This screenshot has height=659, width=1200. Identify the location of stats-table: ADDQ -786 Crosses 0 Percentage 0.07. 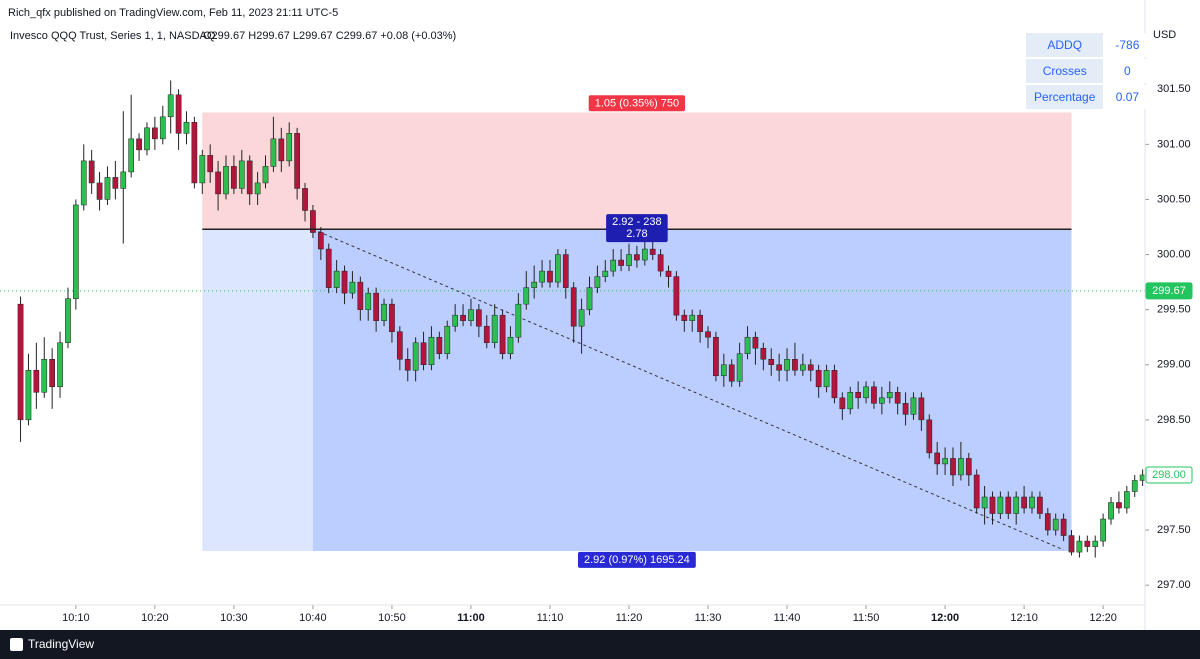
(1087, 71).